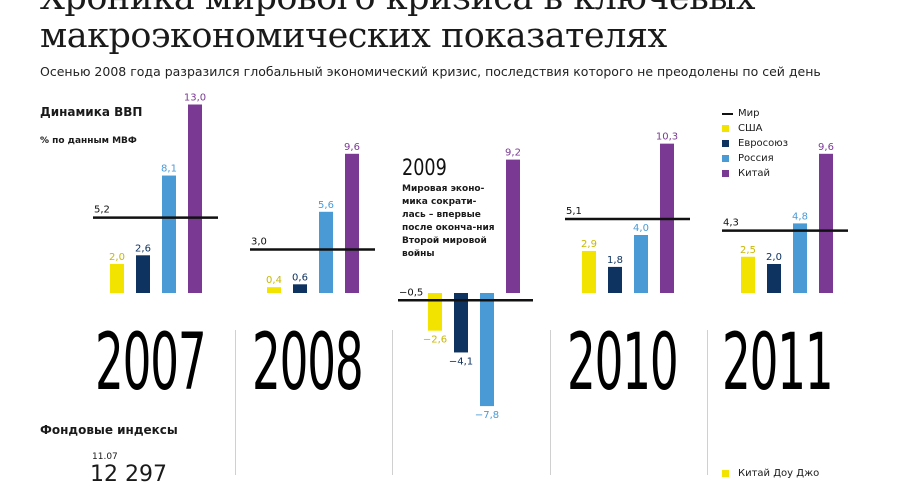 The height and width of the screenshot is (487, 903). Describe the element at coordinates (800, 216) in the screenshot. I see `bar-value-label: 4,8` at that location.